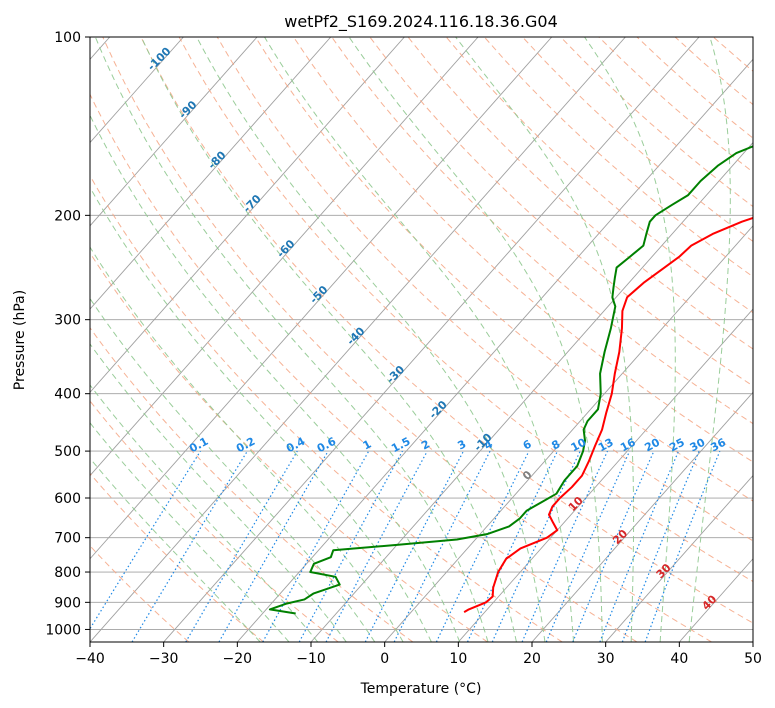  I want to click on x-tick-label: −20, so click(238, 659).